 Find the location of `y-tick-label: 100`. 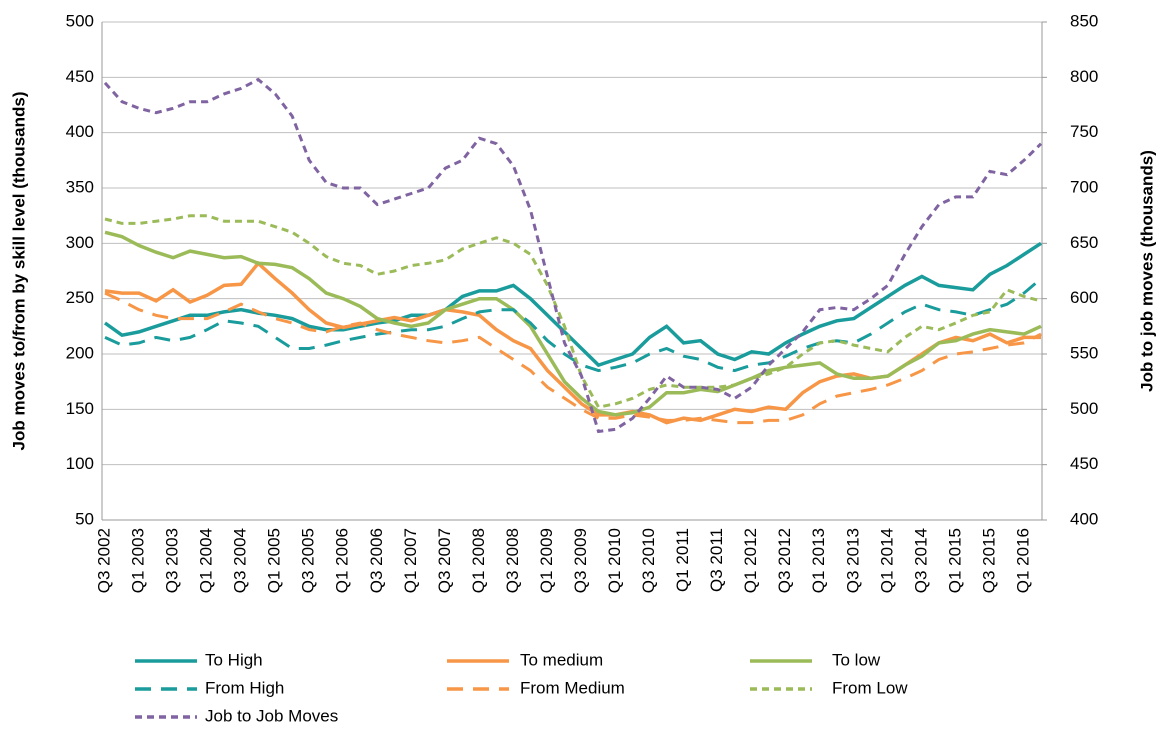

y-tick-label: 100 is located at coordinates (80, 463).